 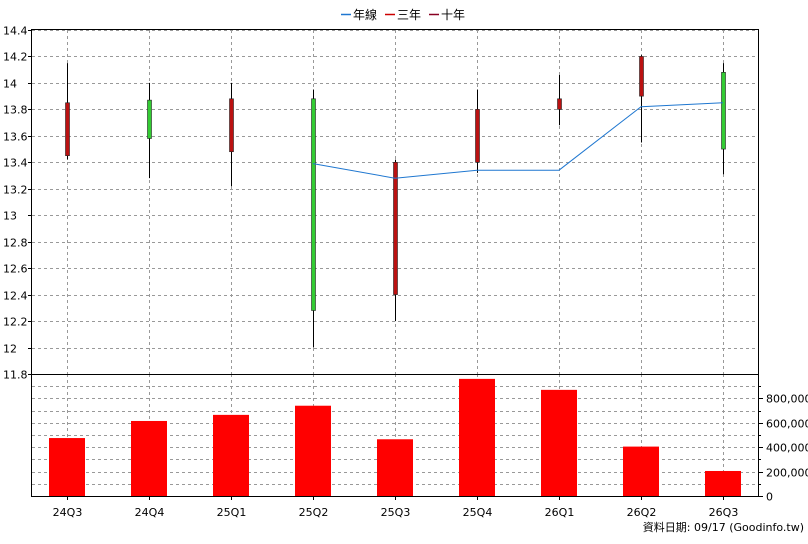 I want to click on annual-line, so click(x=518, y=140).